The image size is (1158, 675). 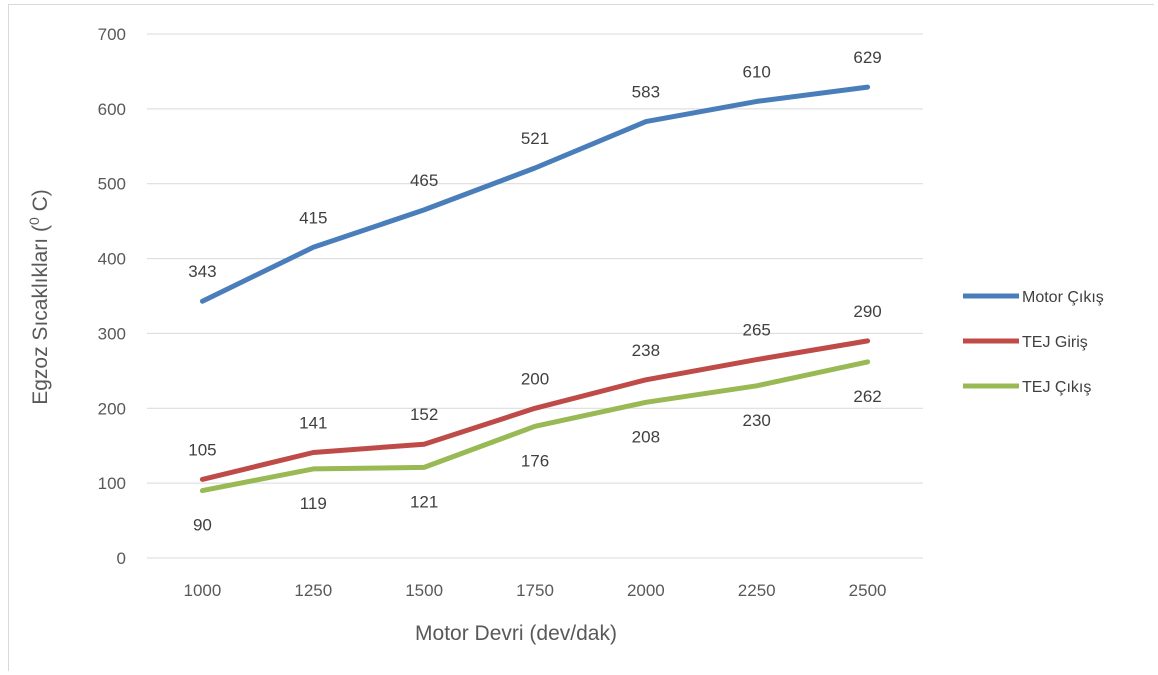 I want to click on x-tick-label: 1750, so click(x=535, y=590).